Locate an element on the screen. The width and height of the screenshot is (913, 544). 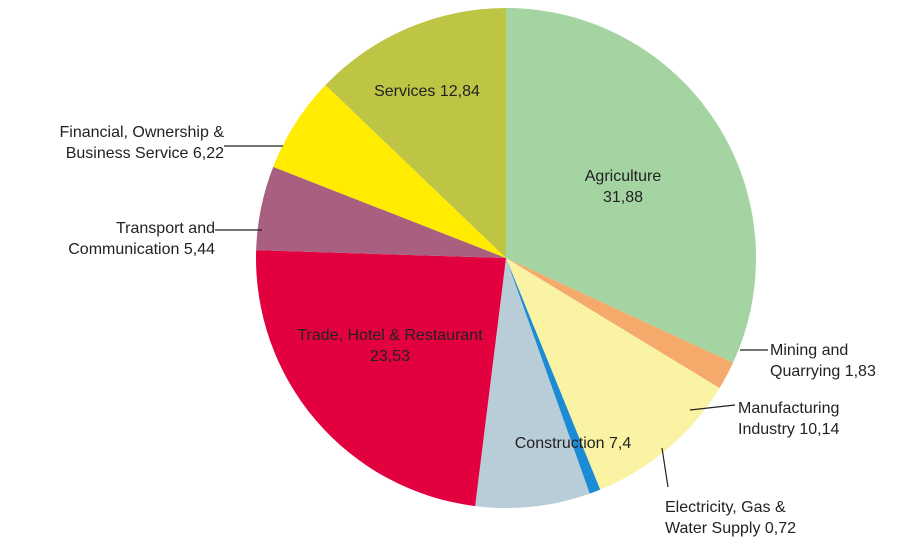
category-name: Electricity, Gas & Water Supply is located at coordinates (725, 518).